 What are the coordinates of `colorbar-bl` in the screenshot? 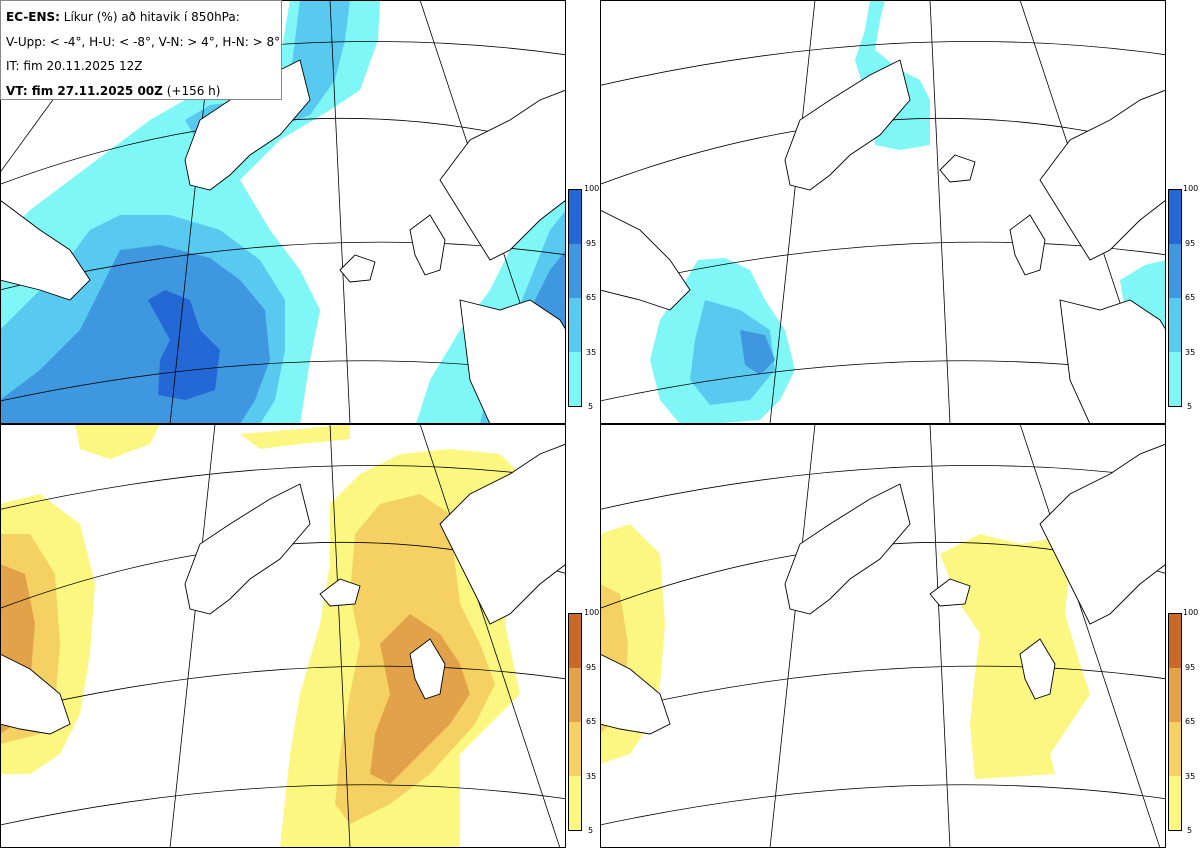 It's located at (575, 722).